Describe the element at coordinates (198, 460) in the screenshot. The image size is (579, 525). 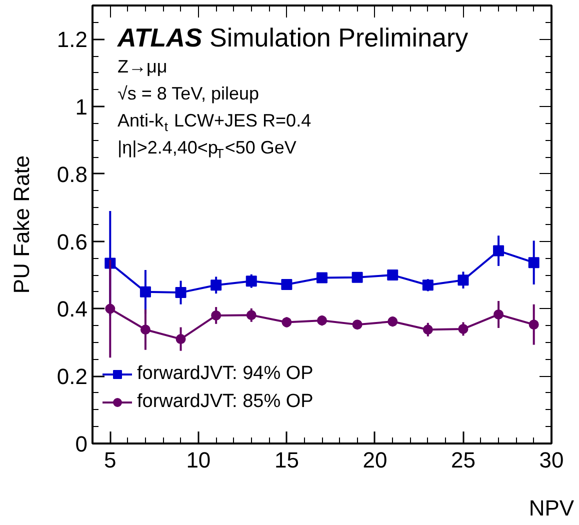
I see `x-tick-label: 10` at that location.